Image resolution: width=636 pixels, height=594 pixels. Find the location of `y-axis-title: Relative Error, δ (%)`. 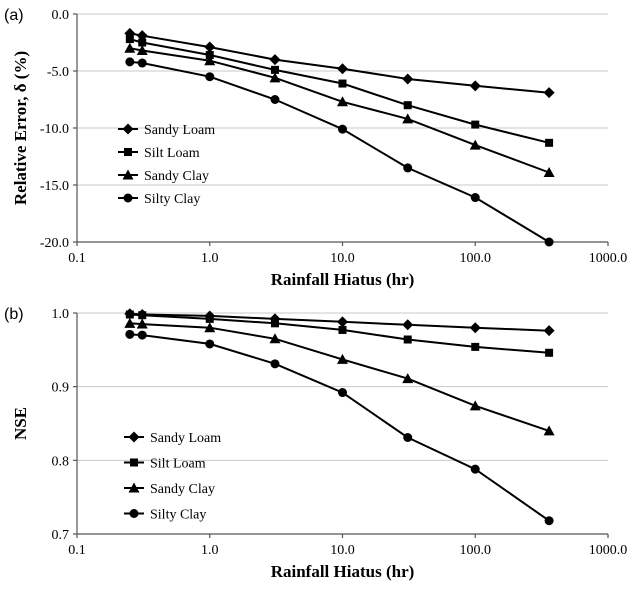

y-axis-title: Relative Error, δ (%) is located at coordinates (20, 128).